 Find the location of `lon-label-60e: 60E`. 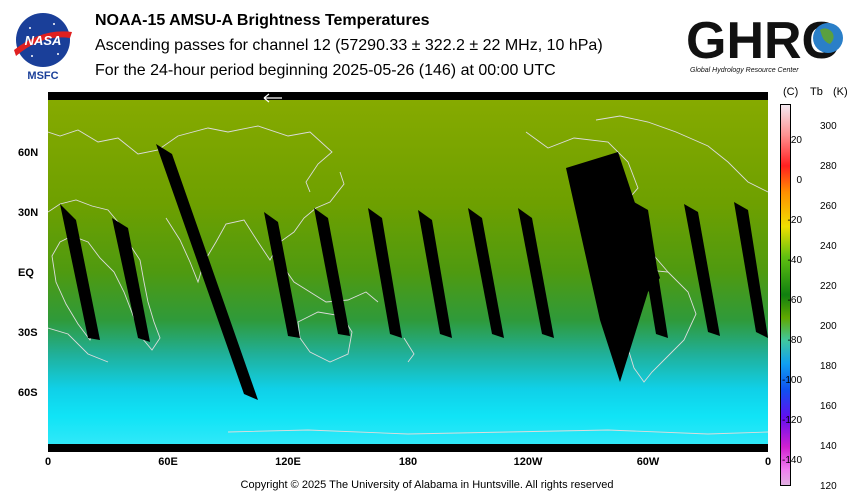

lon-label-60e: 60E is located at coordinates (168, 462).